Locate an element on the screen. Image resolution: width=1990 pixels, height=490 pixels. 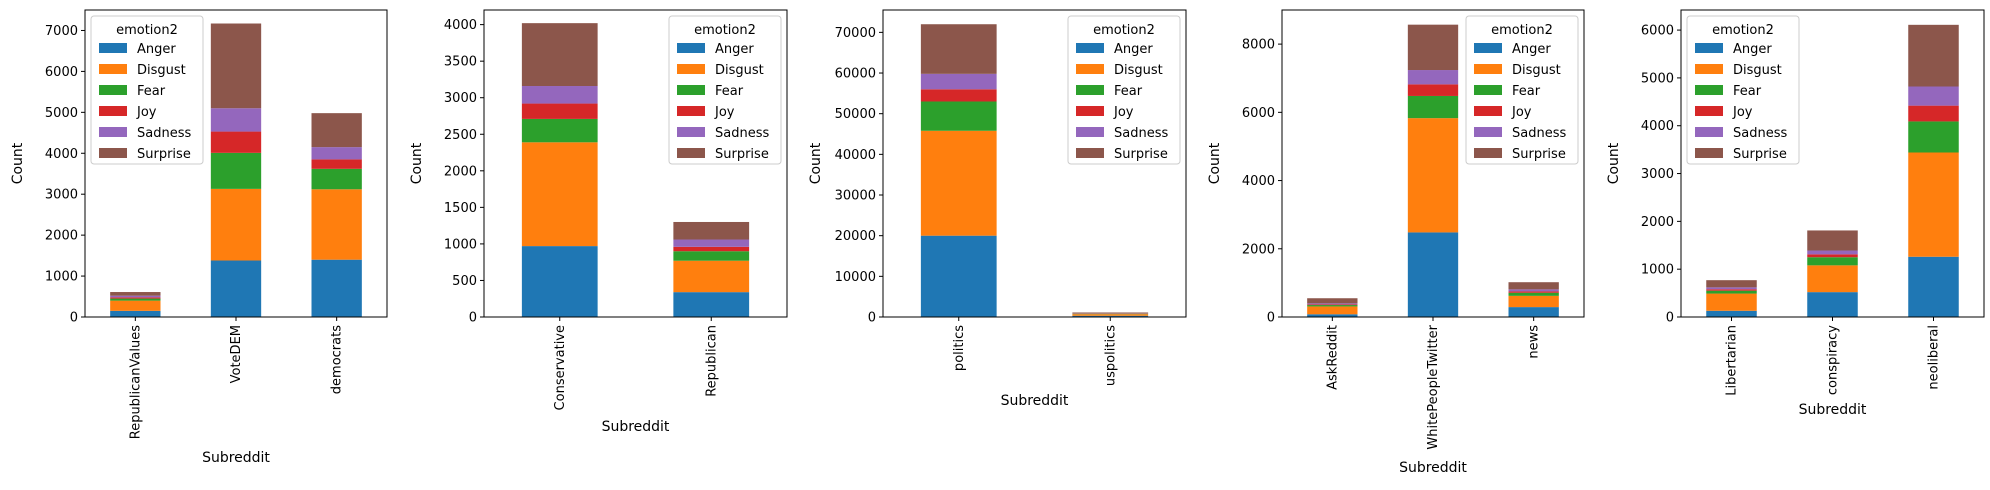
bar-surprise-uspolitics is located at coordinates (1110, 313).